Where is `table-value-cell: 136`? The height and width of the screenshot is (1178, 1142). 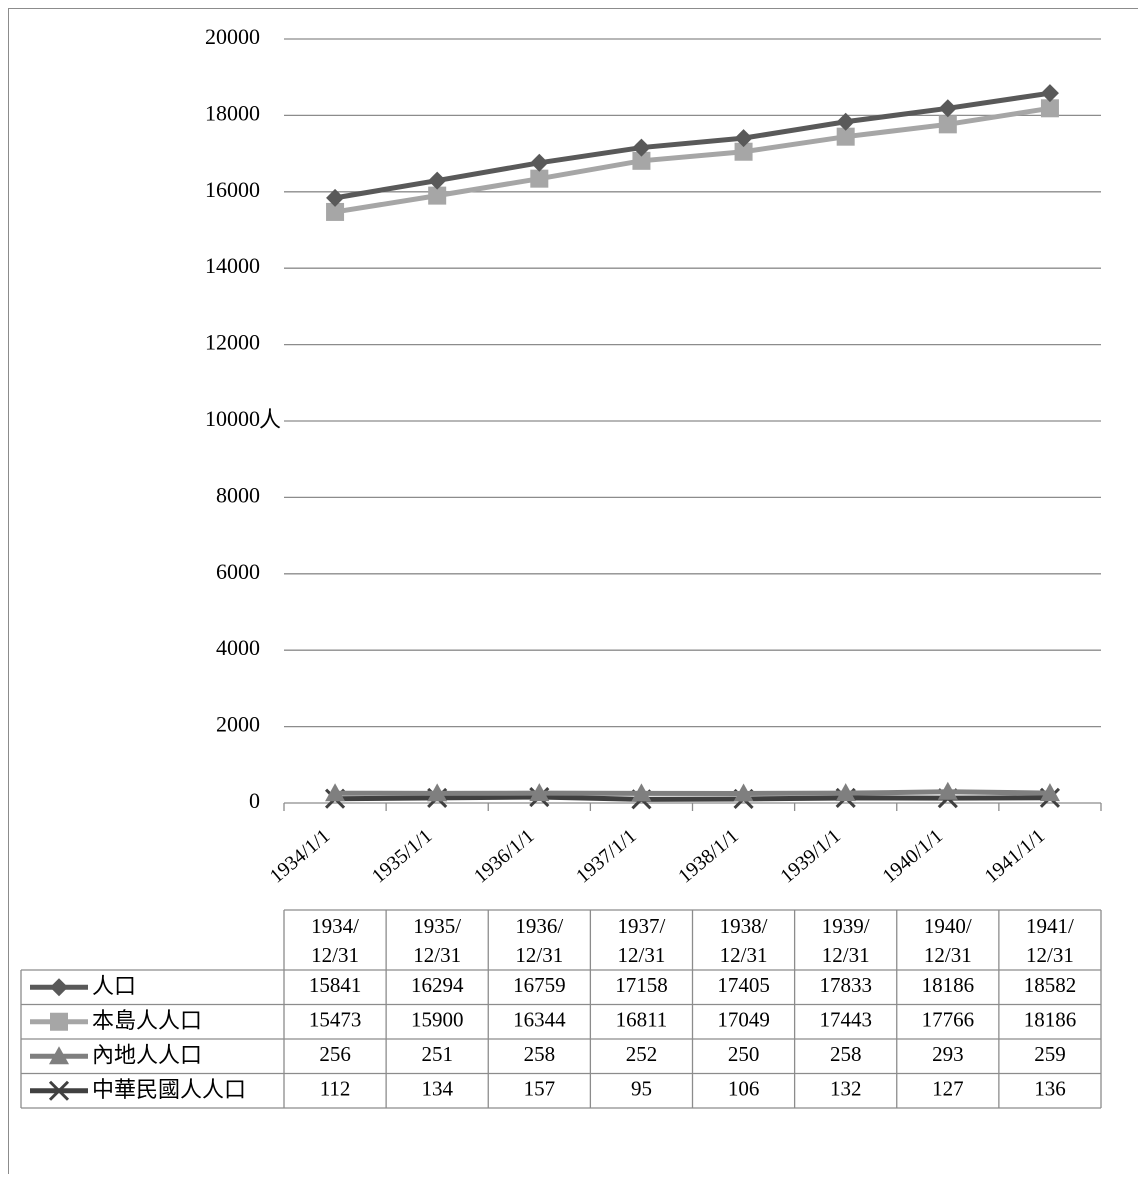
table-value-cell: 136 is located at coordinates (1050, 1089).